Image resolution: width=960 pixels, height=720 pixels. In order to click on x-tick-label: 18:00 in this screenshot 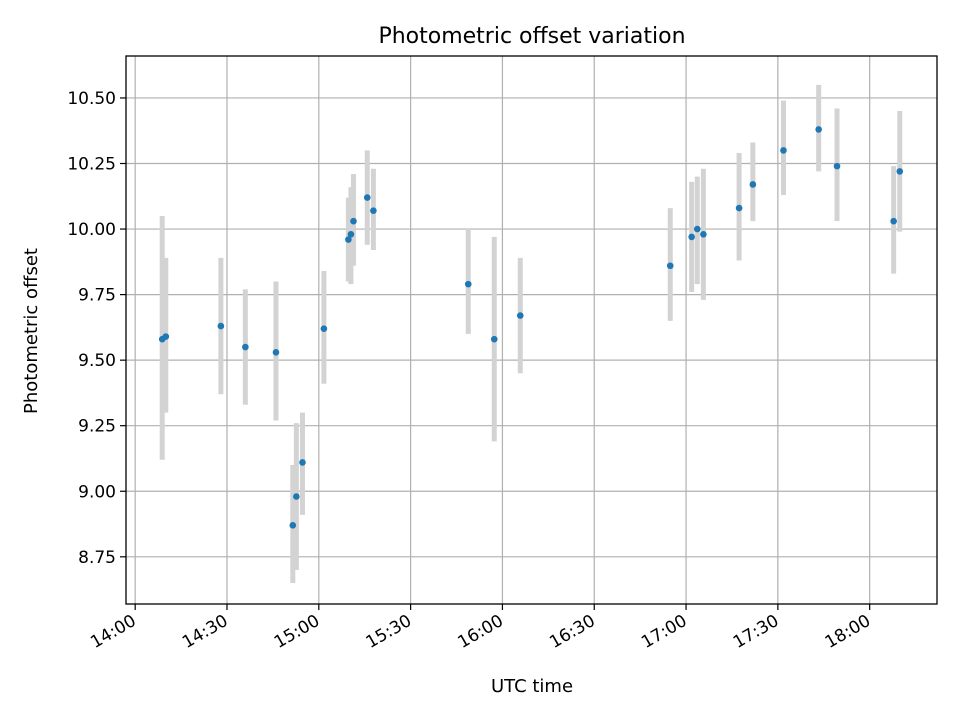, I will do `click(848, 632)`.